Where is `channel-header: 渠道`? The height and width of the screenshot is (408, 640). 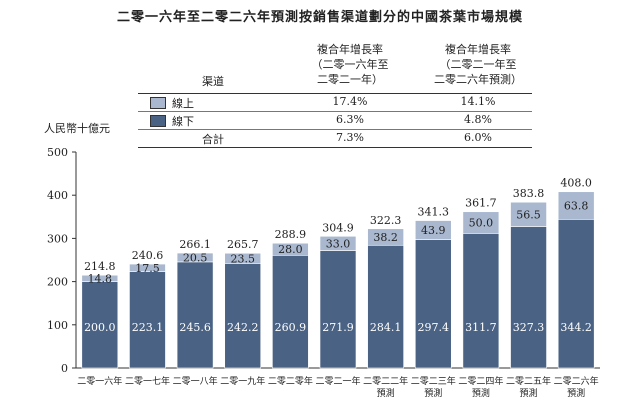
channel-header: 渠道 is located at coordinates (213, 81).